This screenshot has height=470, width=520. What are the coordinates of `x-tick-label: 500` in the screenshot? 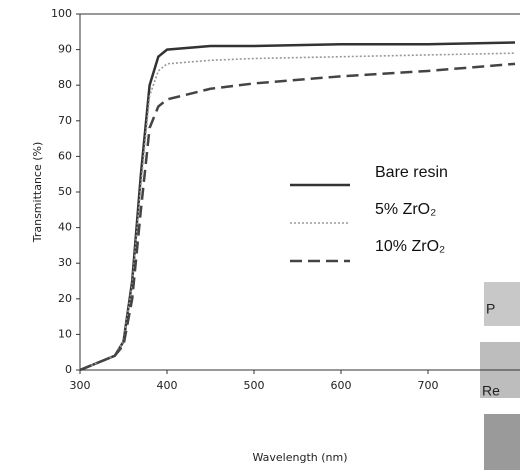 It's located at (254, 385).